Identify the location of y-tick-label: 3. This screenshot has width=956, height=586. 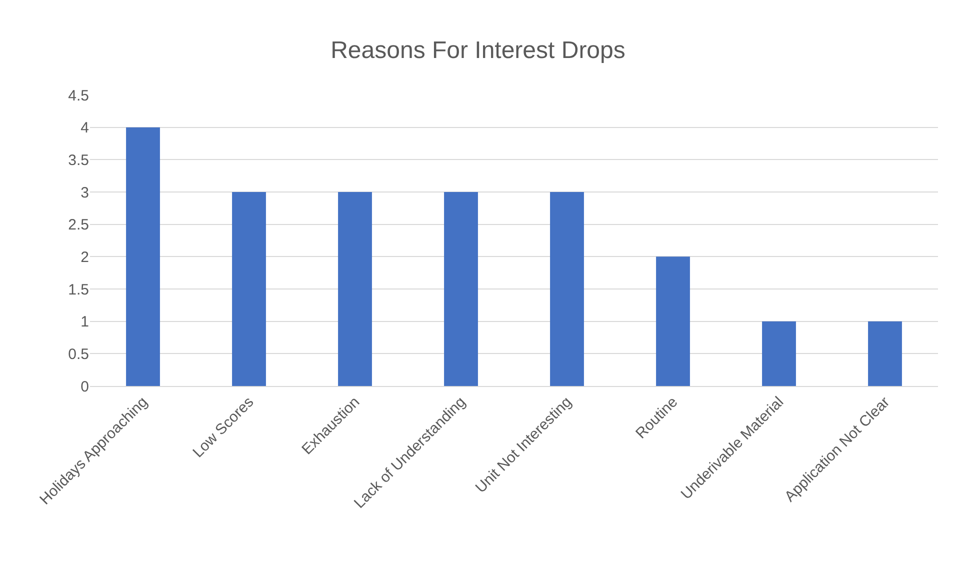
(84, 193).